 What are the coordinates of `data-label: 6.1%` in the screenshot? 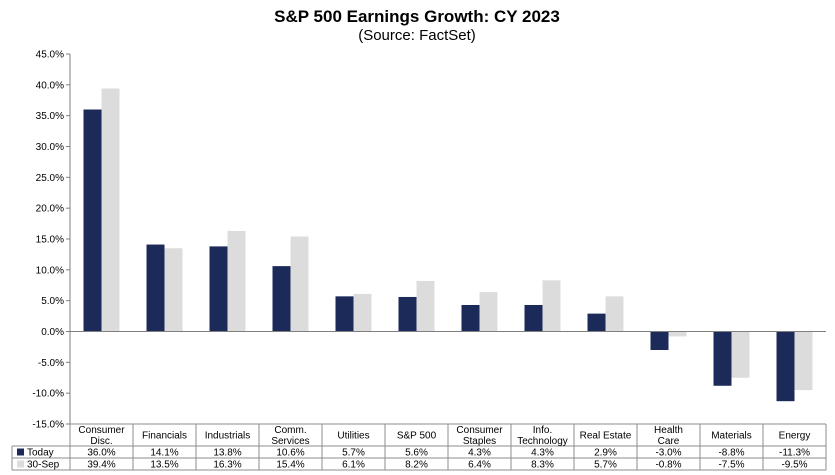 It's located at (353, 465).